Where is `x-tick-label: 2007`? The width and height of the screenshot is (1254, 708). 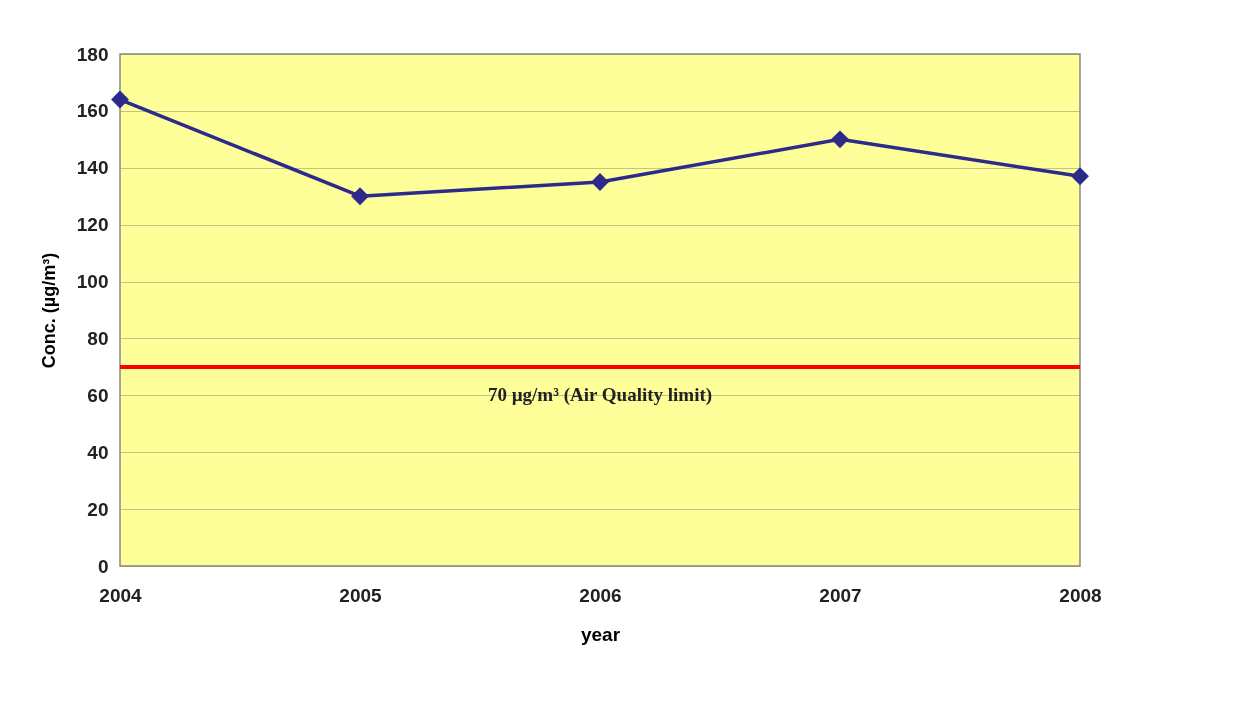 x-tick-label: 2007 is located at coordinates (840, 595).